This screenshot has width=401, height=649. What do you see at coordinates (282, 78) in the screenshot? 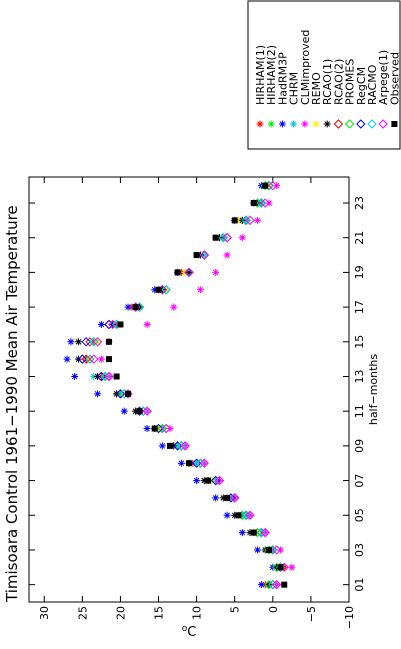
I see `legend-label: HadRM3P` at bounding box center [282, 78].